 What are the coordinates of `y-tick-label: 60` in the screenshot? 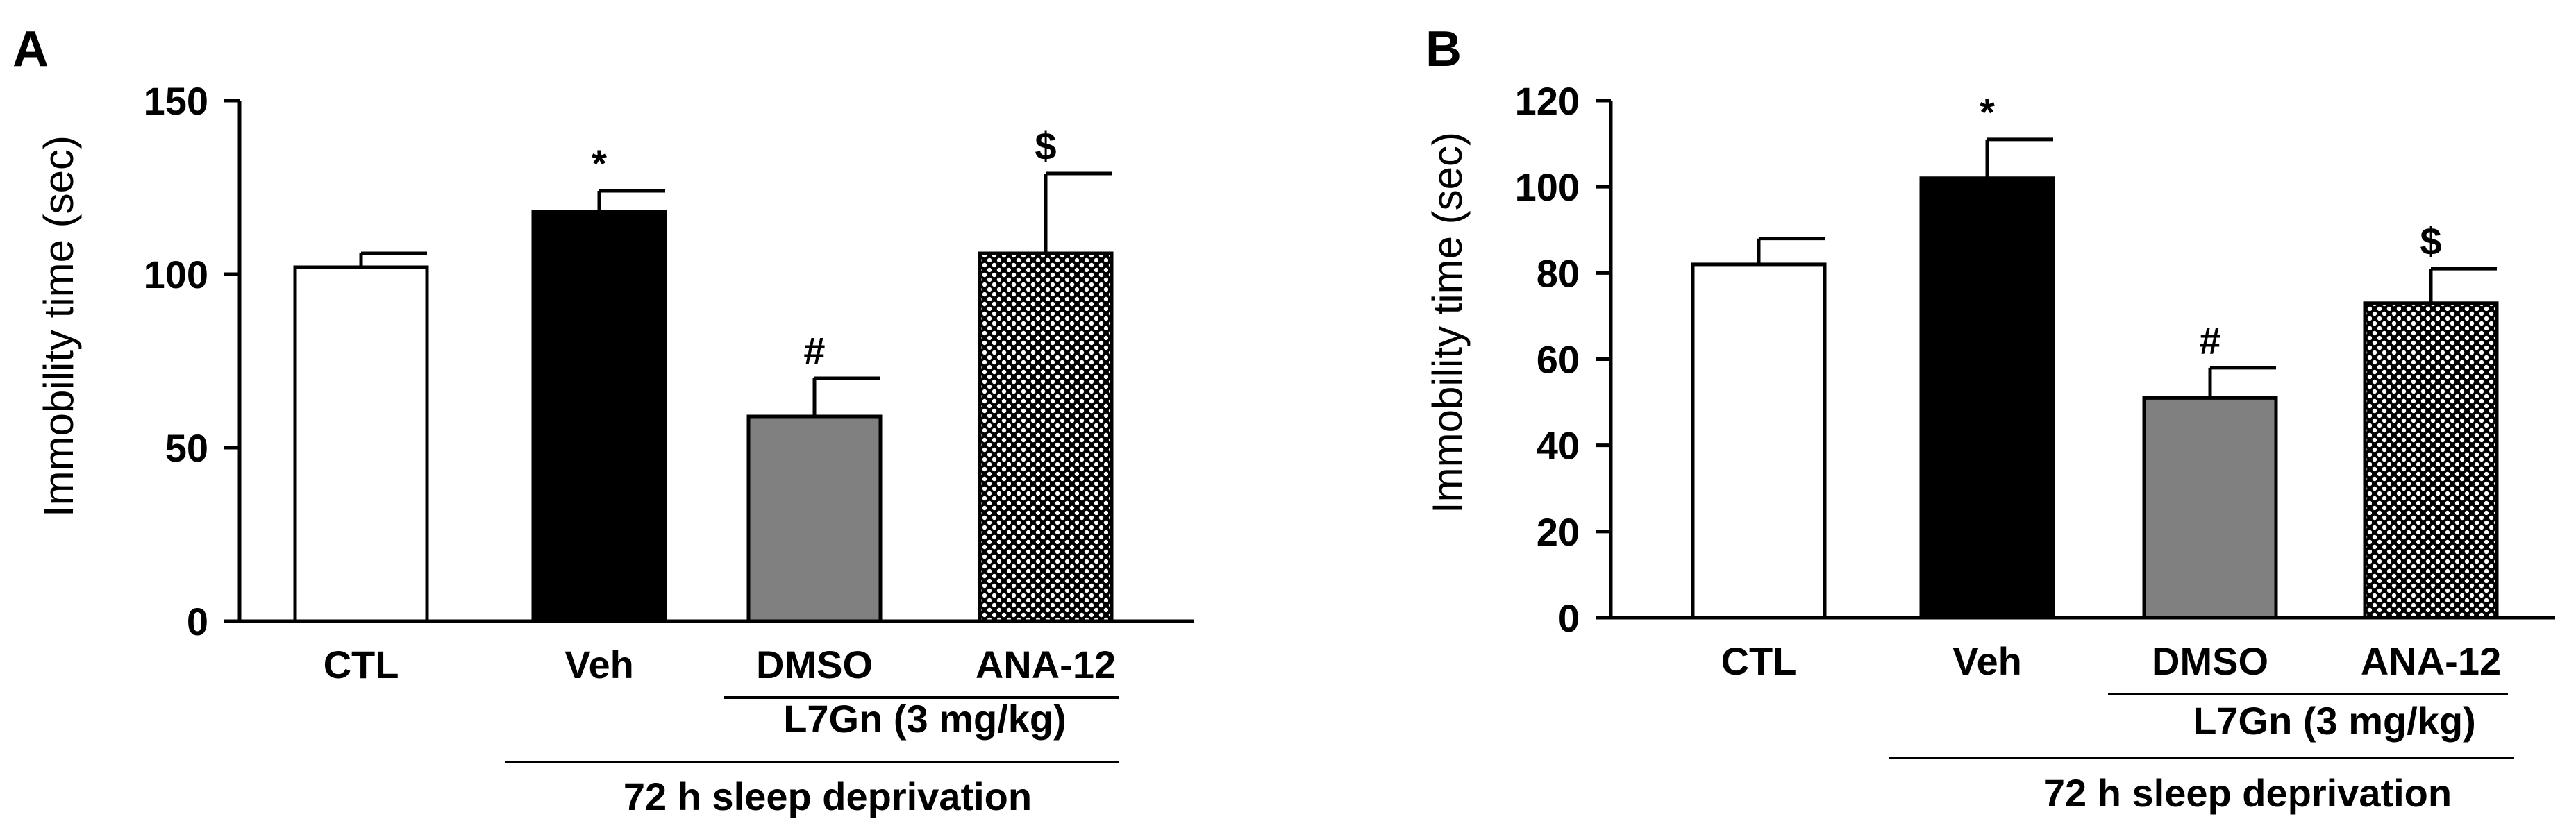 It's located at (1558, 360).